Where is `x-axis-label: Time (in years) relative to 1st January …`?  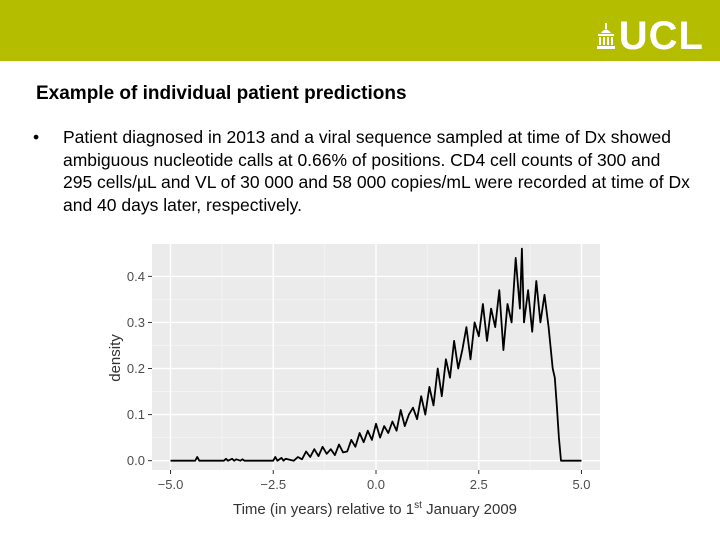 x-axis-label: Time (in years) relative to 1st January … is located at coordinates (375, 509).